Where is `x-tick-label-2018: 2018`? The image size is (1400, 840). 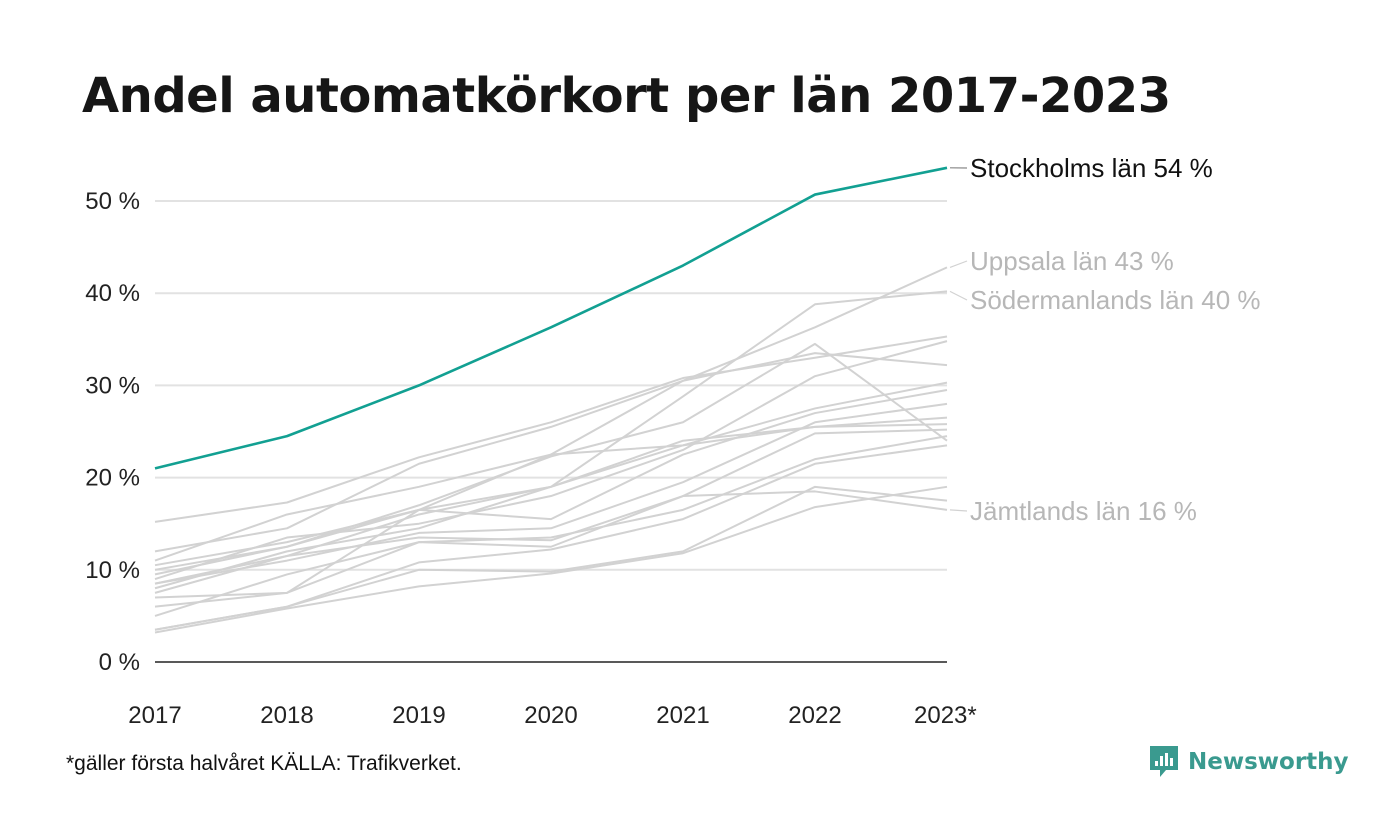 x-tick-label-2018: 2018 is located at coordinates (286, 715).